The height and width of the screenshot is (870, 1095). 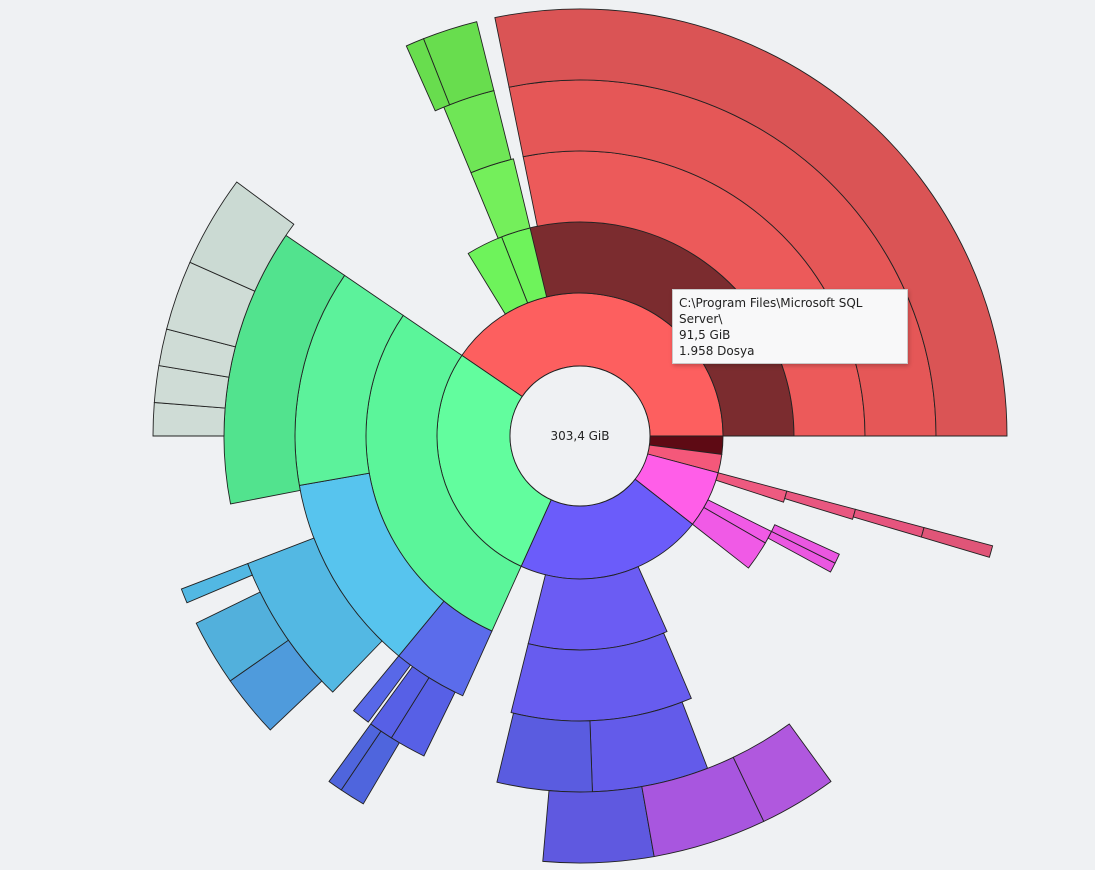 I want to click on segment-folder-purple-5b, so click(x=782, y=772).